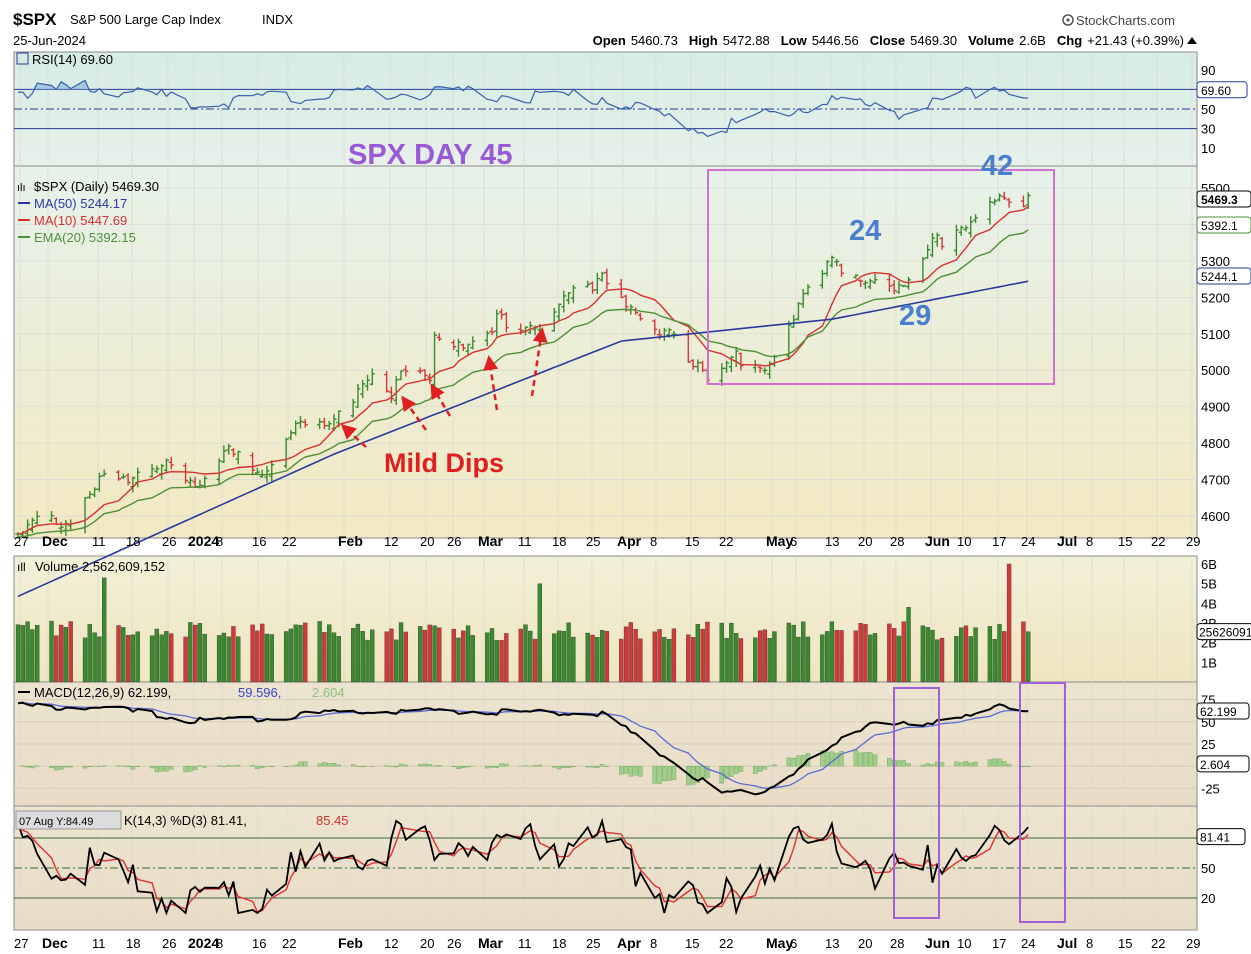 This screenshot has width=1251, height=954. What do you see at coordinates (490, 541) in the screenshot?
I see `x-tick-label: Mar` at bounding box center [490, 541].